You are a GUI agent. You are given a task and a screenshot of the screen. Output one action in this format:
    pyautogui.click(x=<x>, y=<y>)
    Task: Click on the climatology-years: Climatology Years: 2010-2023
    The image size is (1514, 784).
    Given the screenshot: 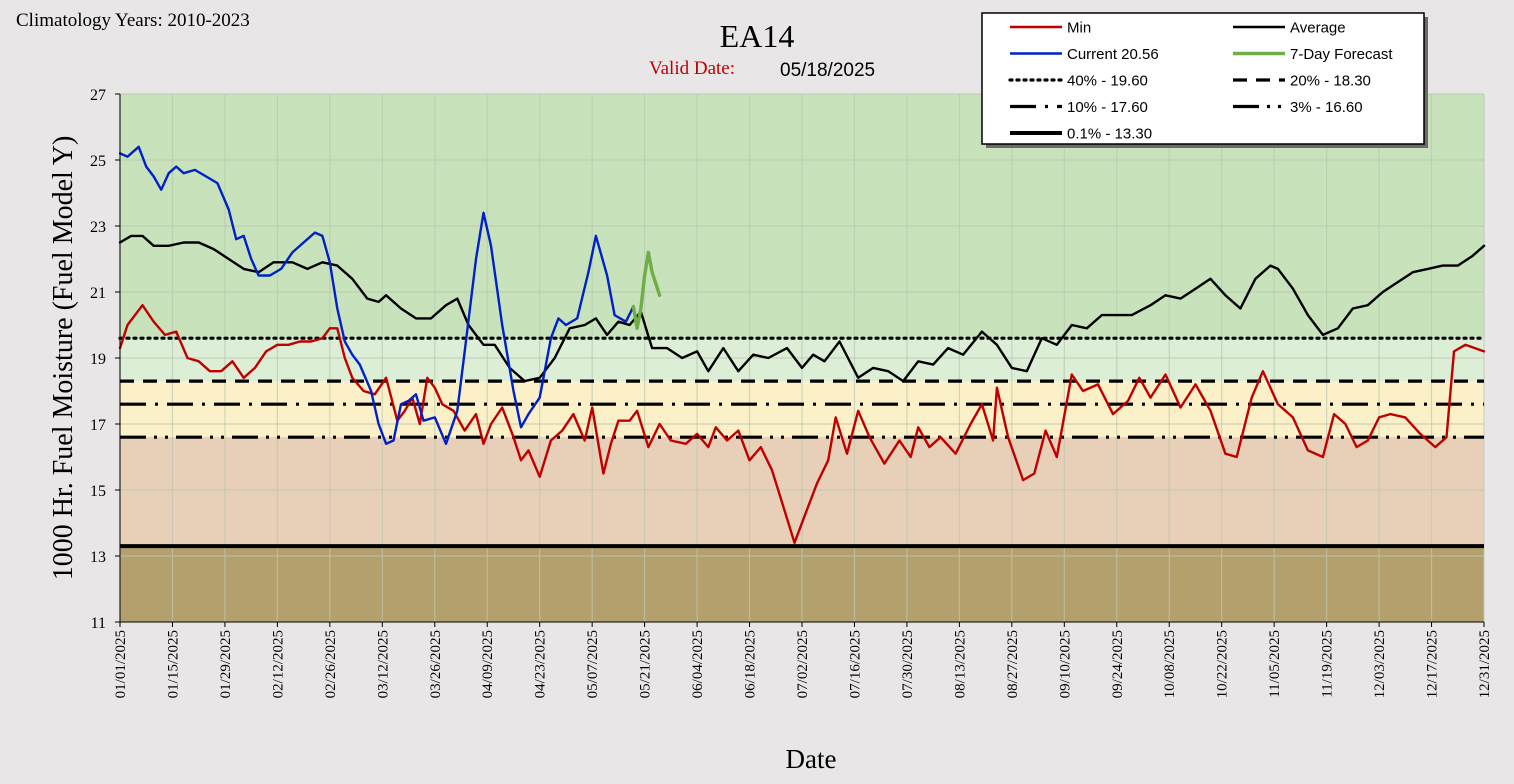 What is the action you would take?
    pyautogui.click(x=133, y=20)
    